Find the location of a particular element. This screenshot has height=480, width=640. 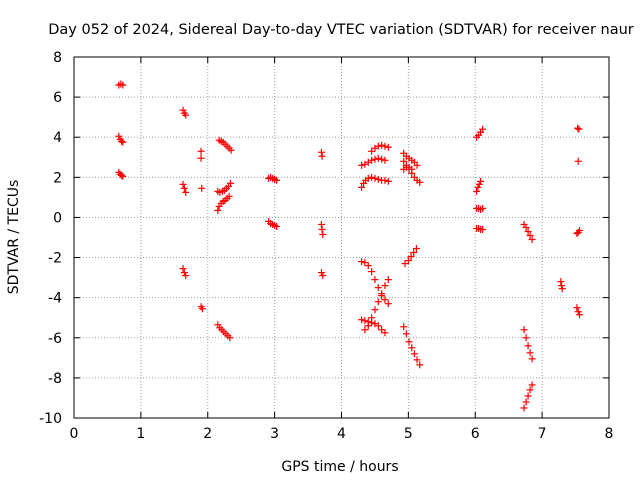

y-tick-label: -4 is located at coordinates (55, 299).